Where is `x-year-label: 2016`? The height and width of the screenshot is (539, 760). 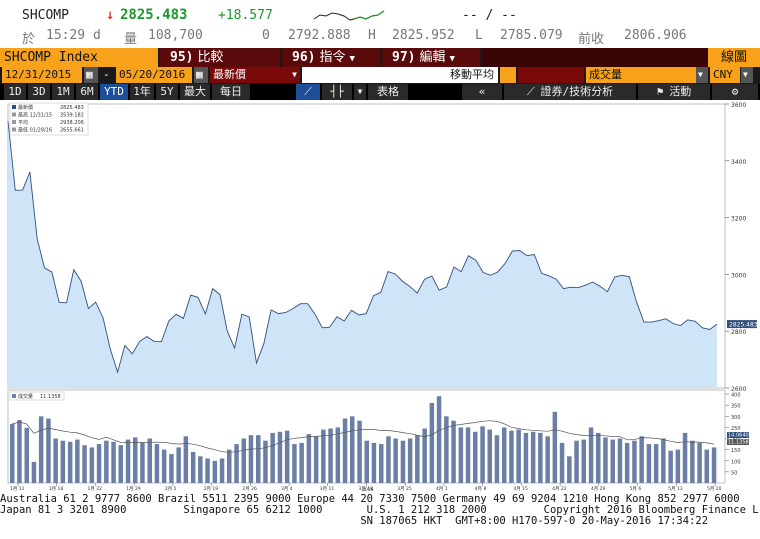
x-year-label: 2016 is located at coordinates (368, 489).